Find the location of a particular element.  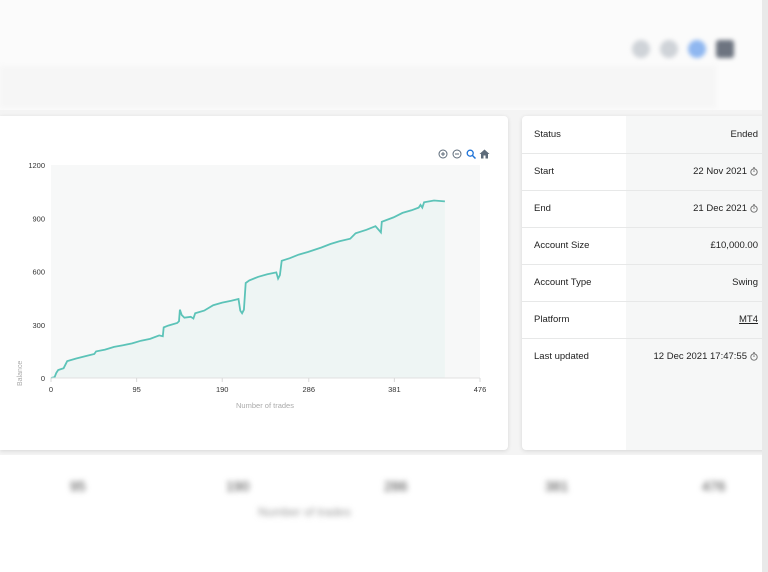

info-row-last-updated: Last updated 12 Dec 2021 17:47:55 is located at coordinates (645, 356).